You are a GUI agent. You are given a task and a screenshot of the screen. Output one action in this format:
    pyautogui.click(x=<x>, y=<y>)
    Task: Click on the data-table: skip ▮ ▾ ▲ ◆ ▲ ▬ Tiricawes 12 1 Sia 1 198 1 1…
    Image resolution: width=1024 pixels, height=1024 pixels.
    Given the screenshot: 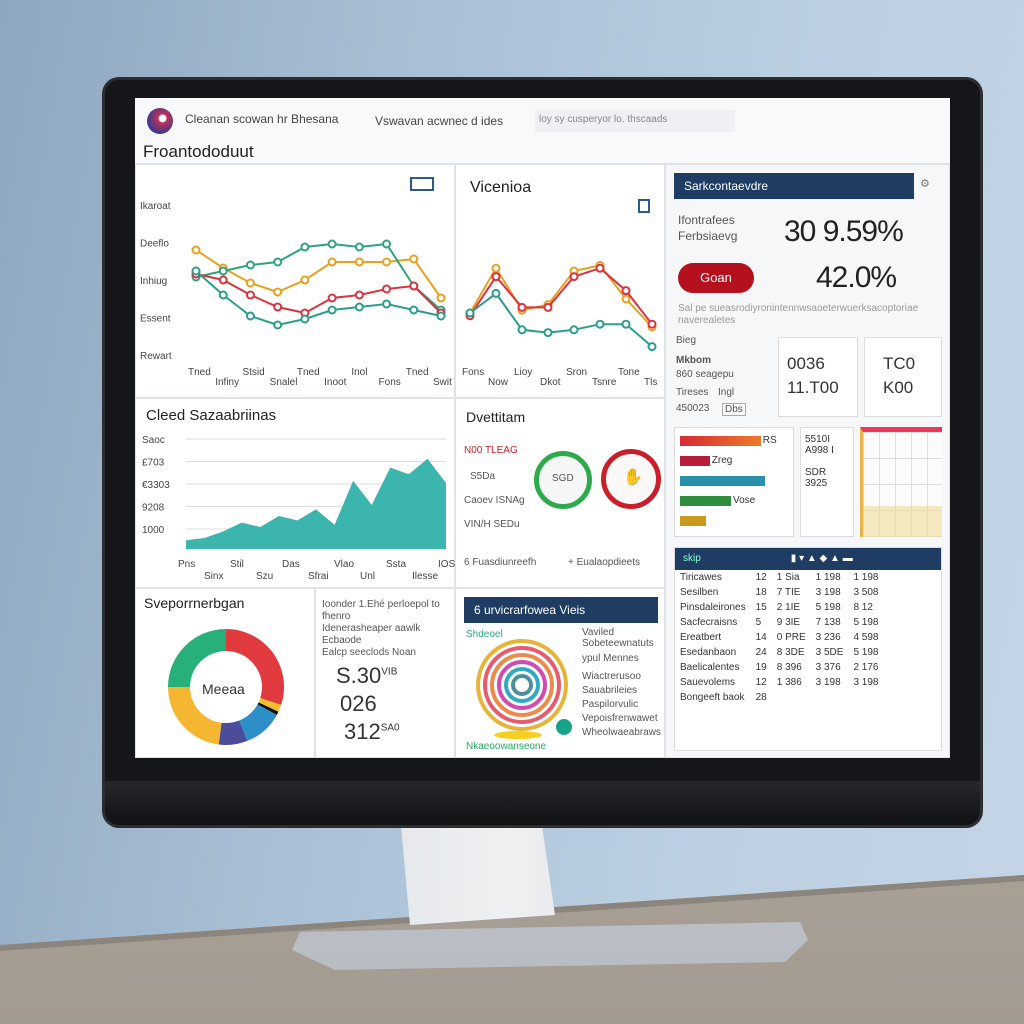 What is the action you would take?
    pyautogui.click(x=808, y=649)
    